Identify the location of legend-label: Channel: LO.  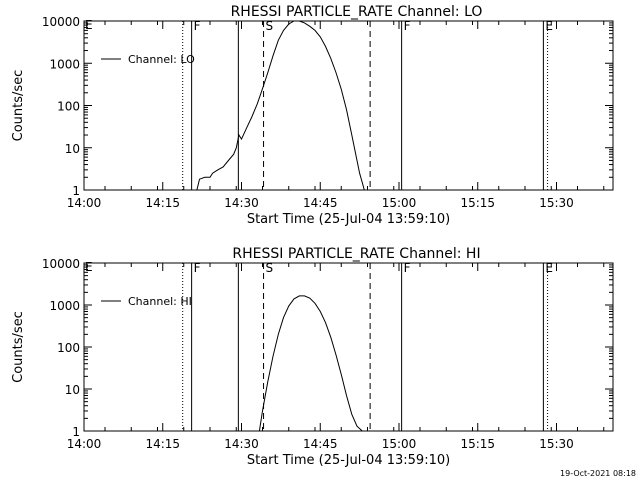
(161, 59).